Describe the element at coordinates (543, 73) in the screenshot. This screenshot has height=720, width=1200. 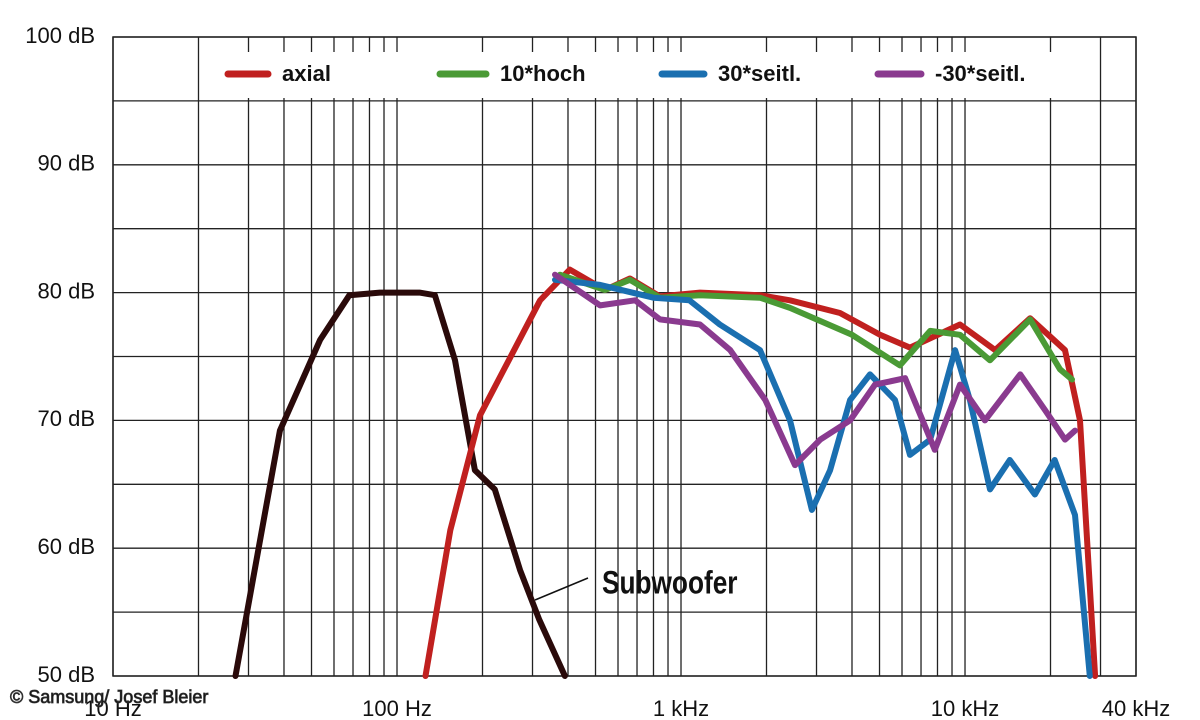
I see `legend-label: 10*hoch` at that location.